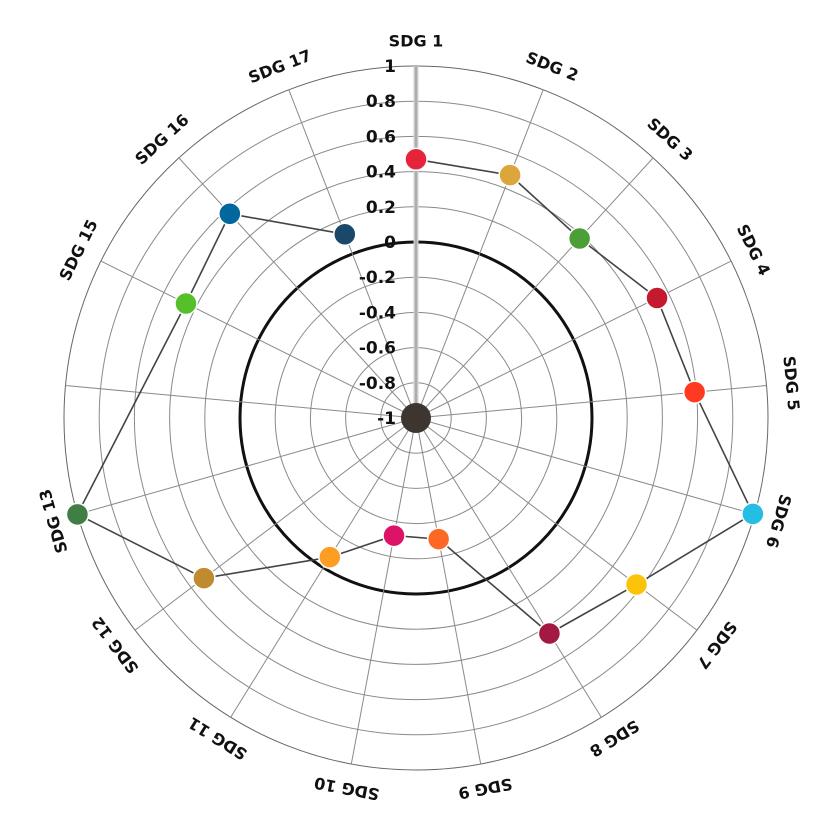  What do you see at coordinates (791, 383) in the screenshot?
I see `category-label: SDG 5` at bounding box center [791, 383].